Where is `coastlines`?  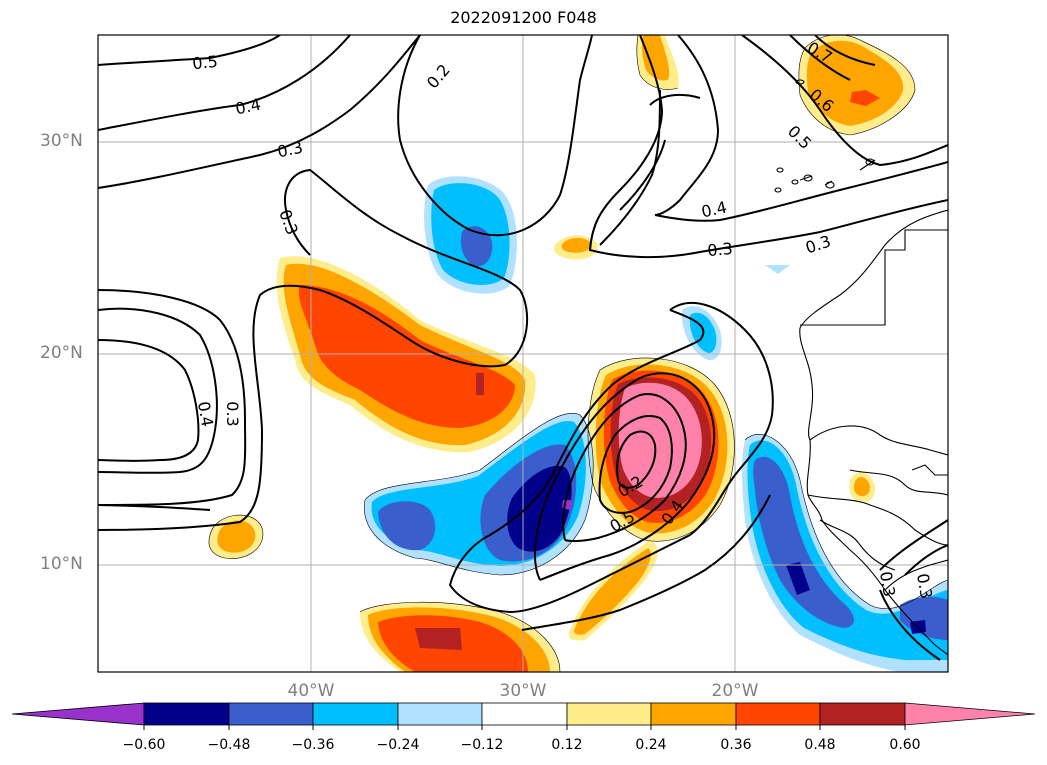
coastlines is located at coordinates (861, 367).